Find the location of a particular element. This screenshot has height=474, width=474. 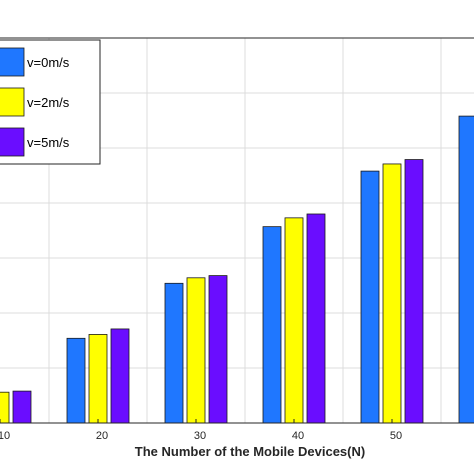

x-tick-label: 10 is located at coordinates (5, 436).